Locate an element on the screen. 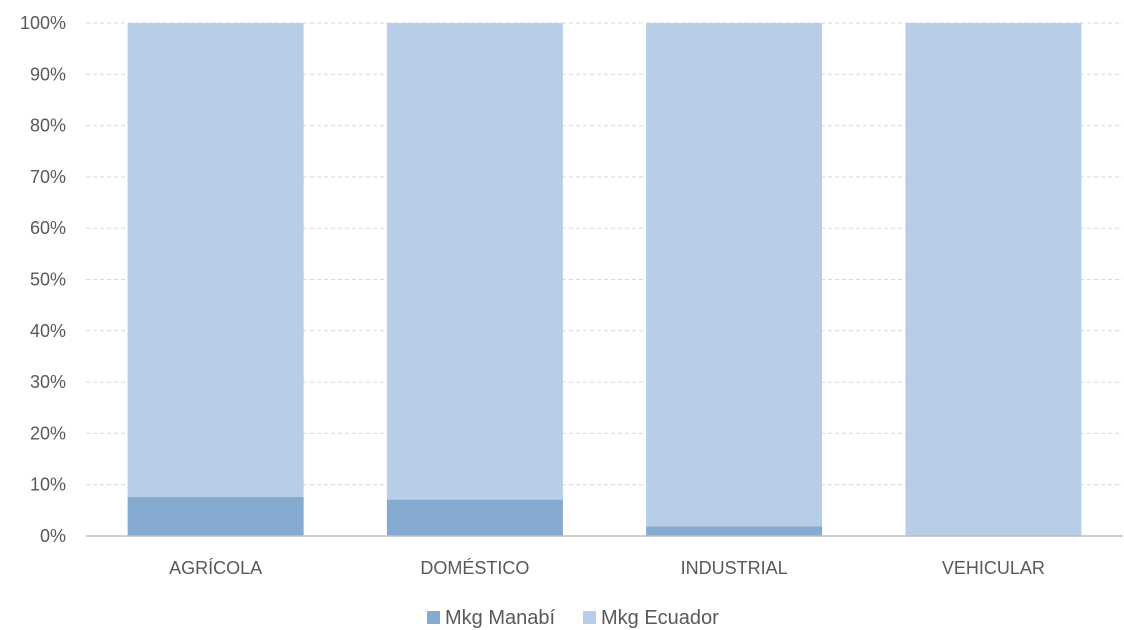 This screenshot has width=1124, height=630. y-tick-label: 70% is located at coordinates (48, 177).